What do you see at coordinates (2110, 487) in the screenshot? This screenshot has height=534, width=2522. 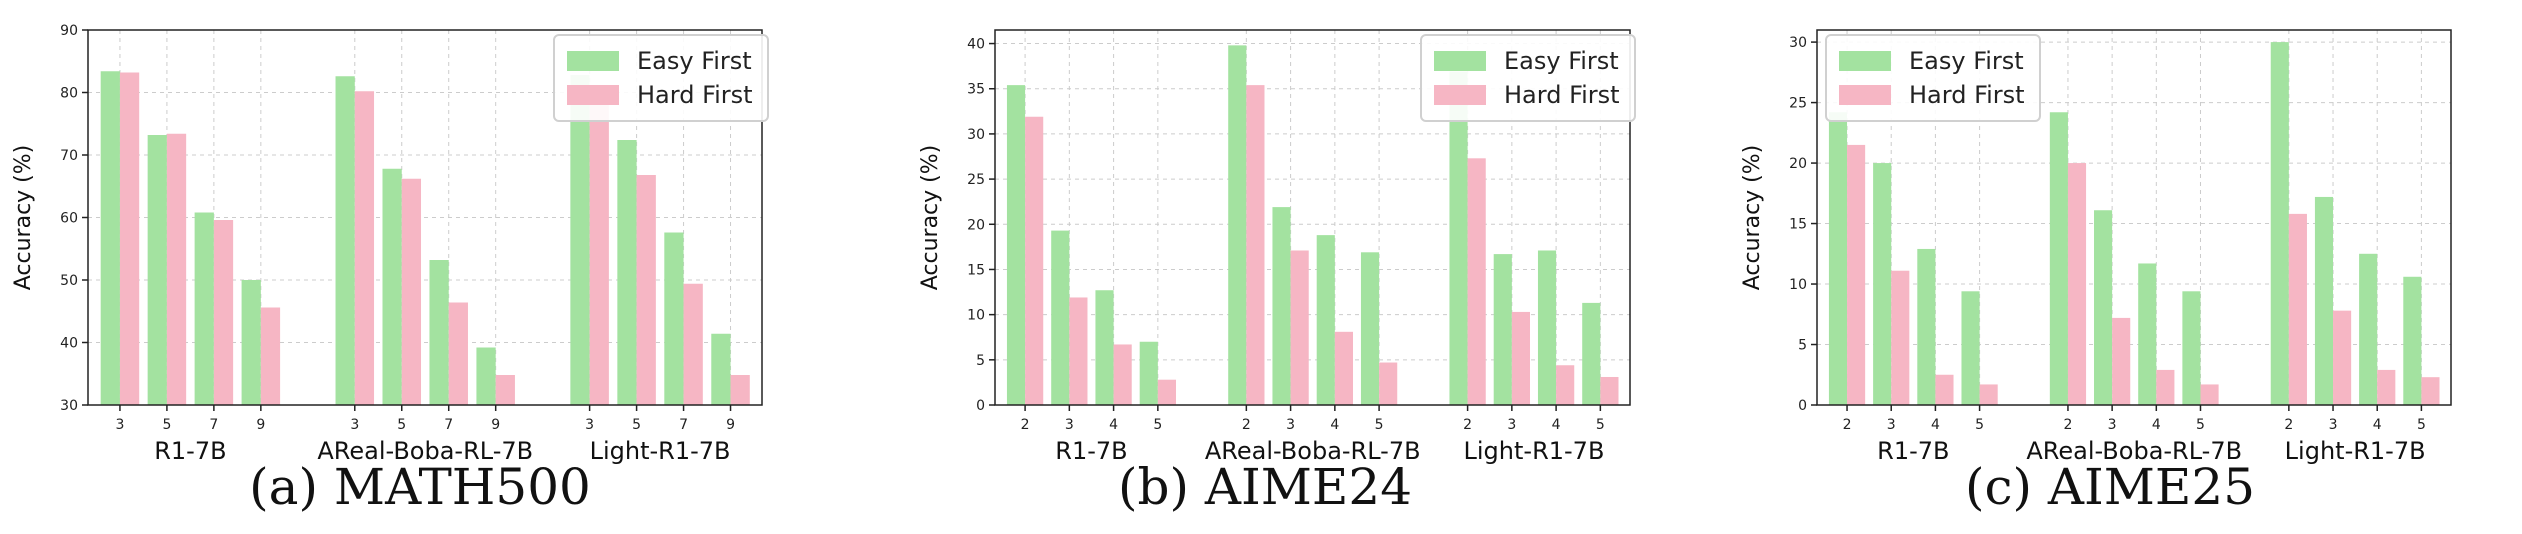 I see `panel-caption: (c) AIME25` at bounding box center [2110, 487].